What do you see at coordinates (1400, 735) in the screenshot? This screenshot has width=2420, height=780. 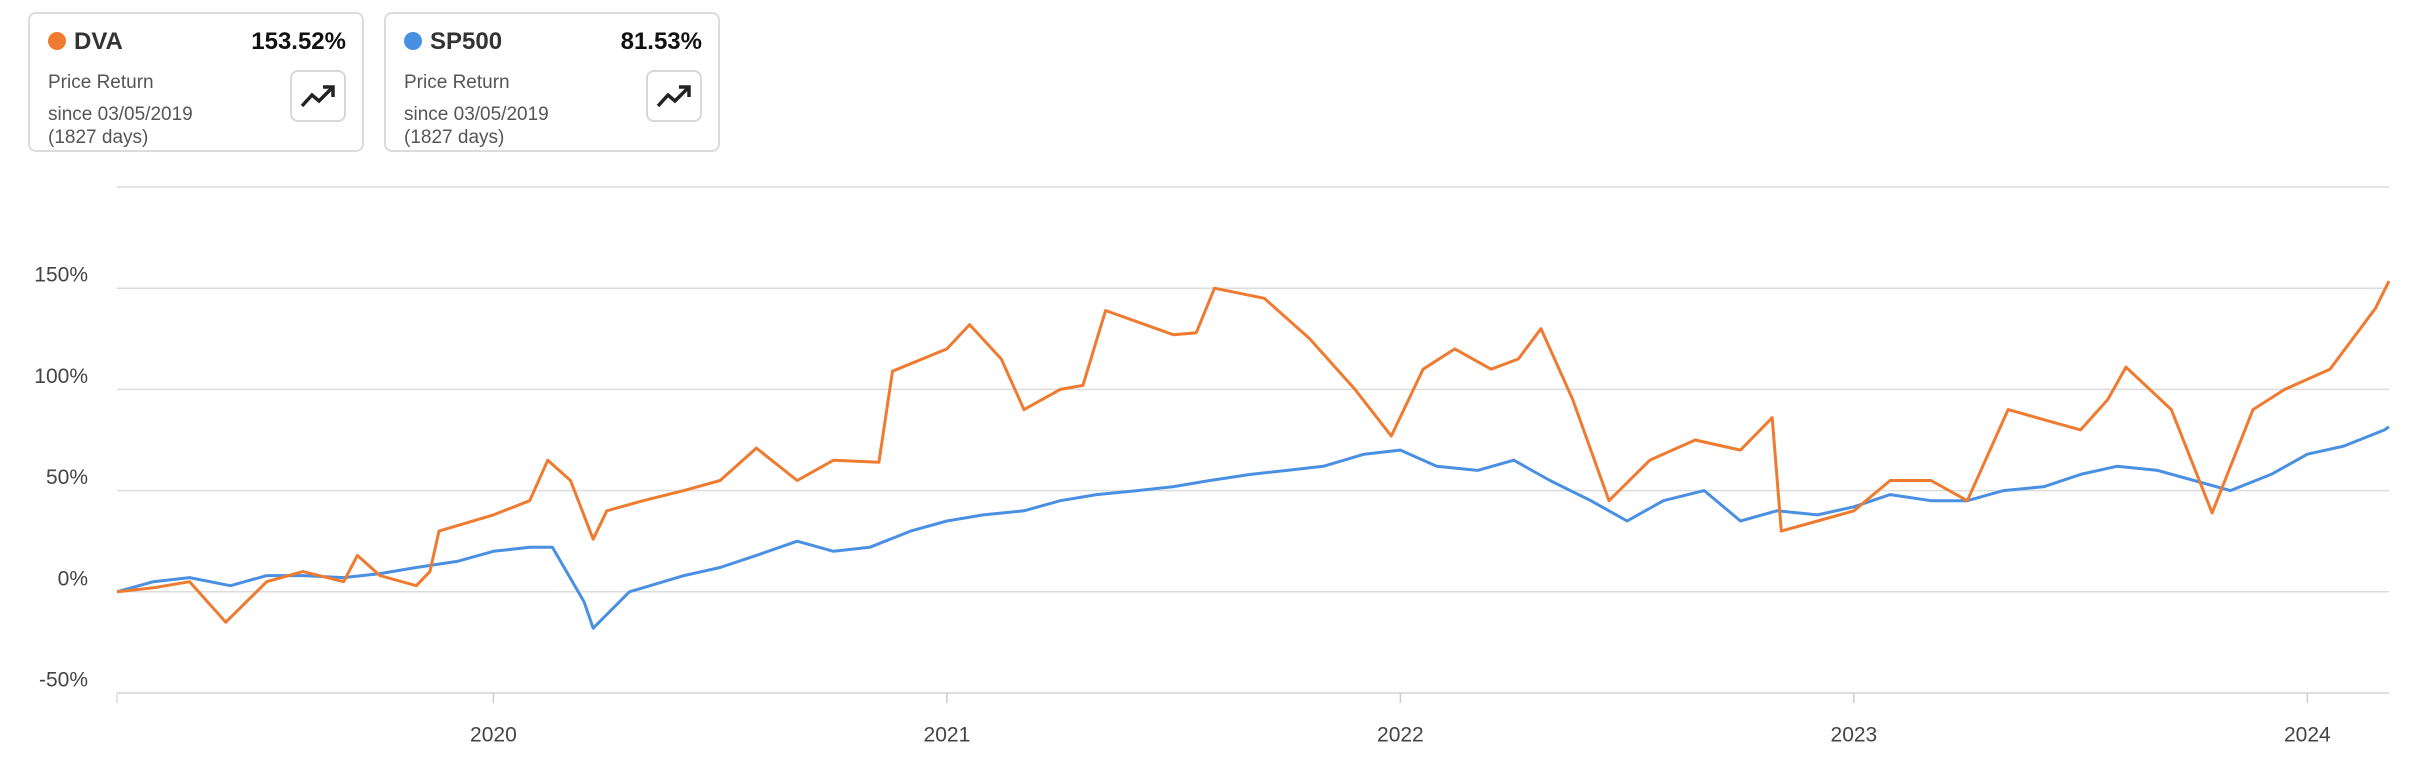 I see `x-tick-label: 2022` at bounding box center [1400, 735].